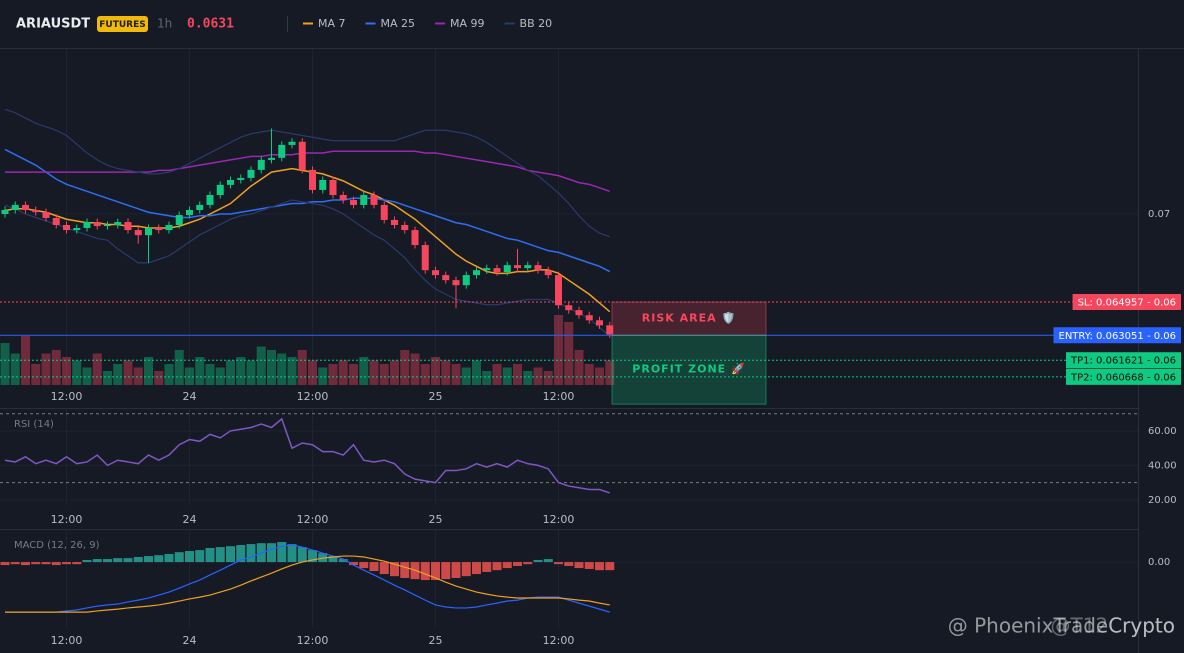  I want to click on badge: FUTURES, so click(122, 25).